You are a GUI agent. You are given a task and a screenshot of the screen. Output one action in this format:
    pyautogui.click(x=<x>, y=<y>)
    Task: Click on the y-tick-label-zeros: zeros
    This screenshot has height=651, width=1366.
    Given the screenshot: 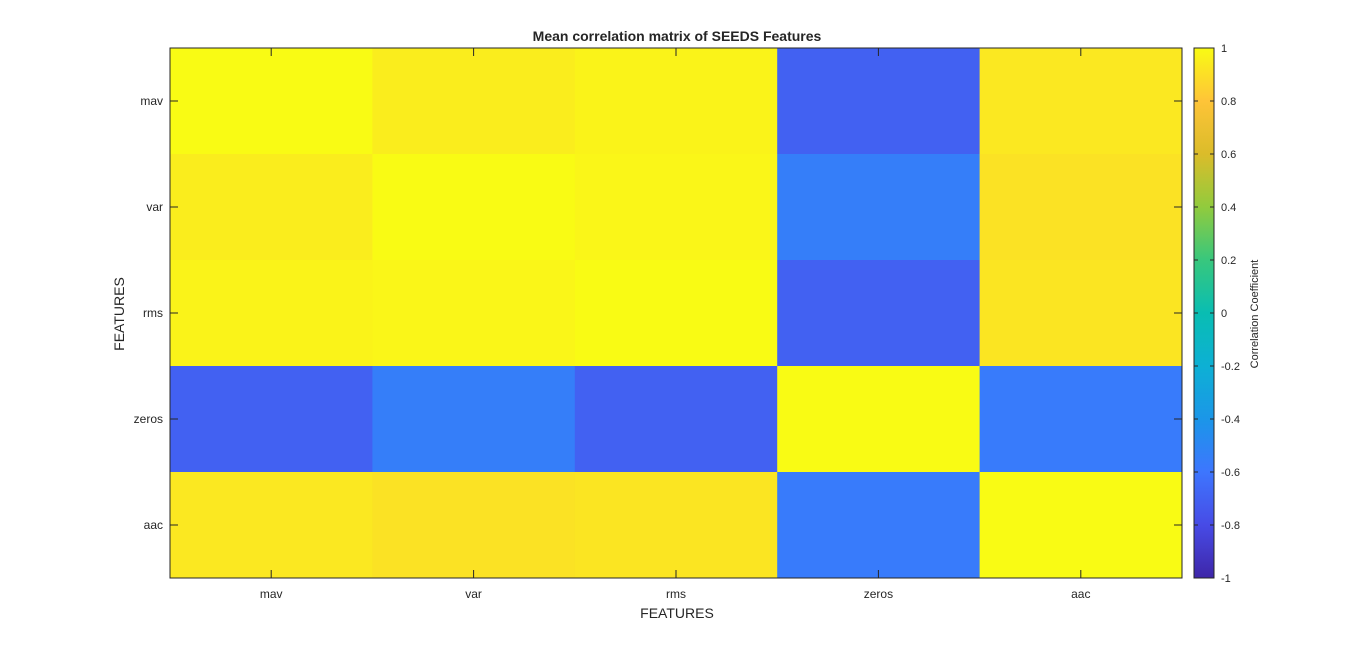 What is the action you would take?
    pyautogui.click(x=148, y=419)
    